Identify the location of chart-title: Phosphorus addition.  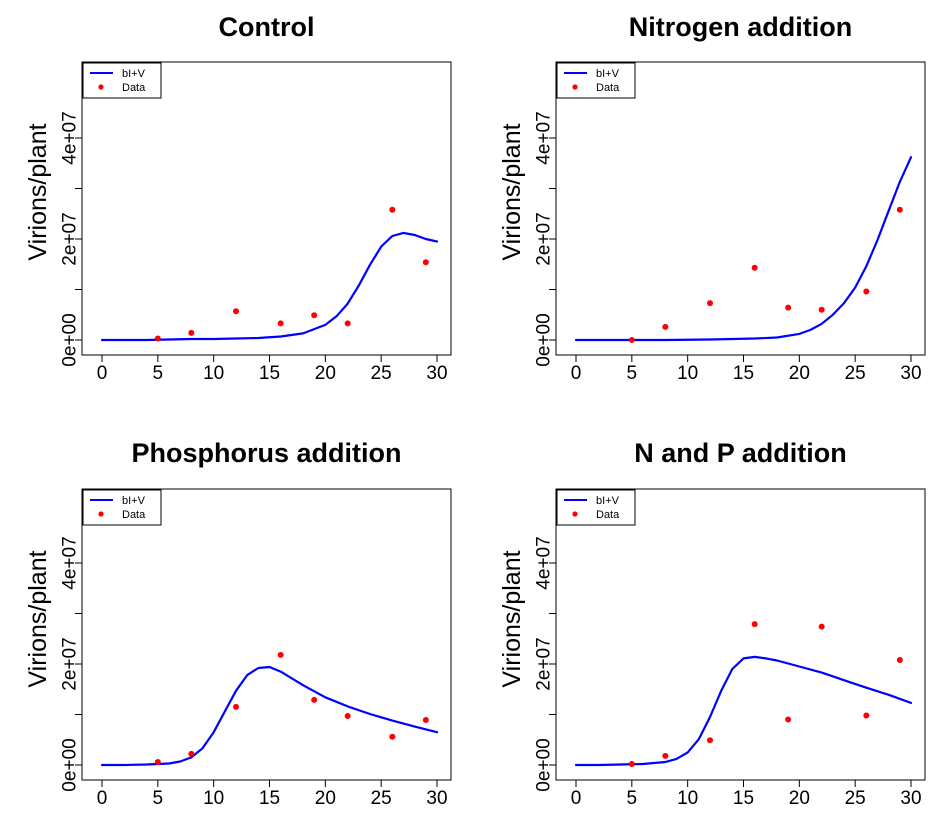
(267, 453).